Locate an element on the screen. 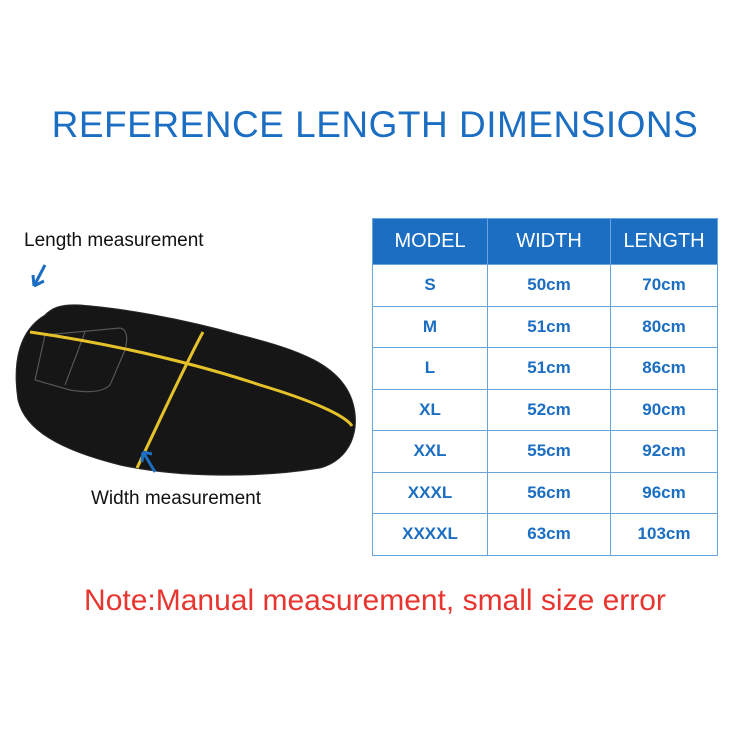 The width and height of the screenshot is (750, 750). cell-model: XXXXL is located at coordinates (430, 534).